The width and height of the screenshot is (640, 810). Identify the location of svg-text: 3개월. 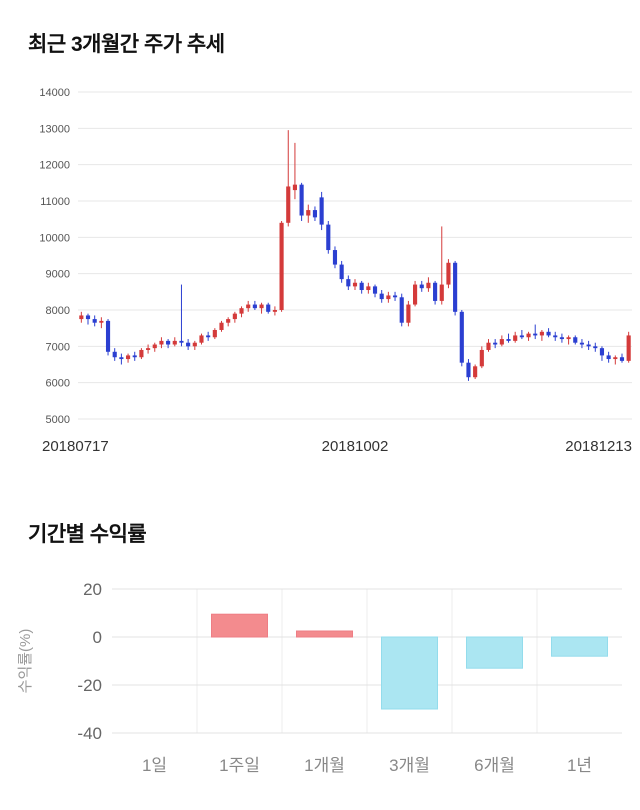
(409, 765).